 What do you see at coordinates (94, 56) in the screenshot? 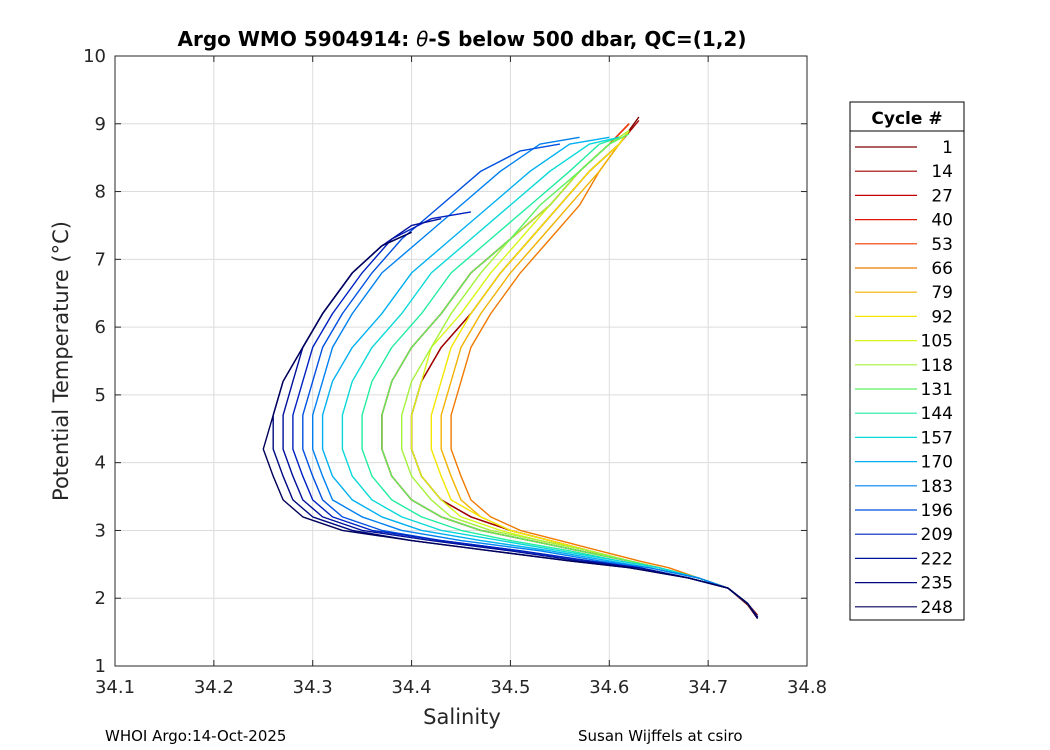
I see `y-tick-label: 10` at bounding box center [94, 56].